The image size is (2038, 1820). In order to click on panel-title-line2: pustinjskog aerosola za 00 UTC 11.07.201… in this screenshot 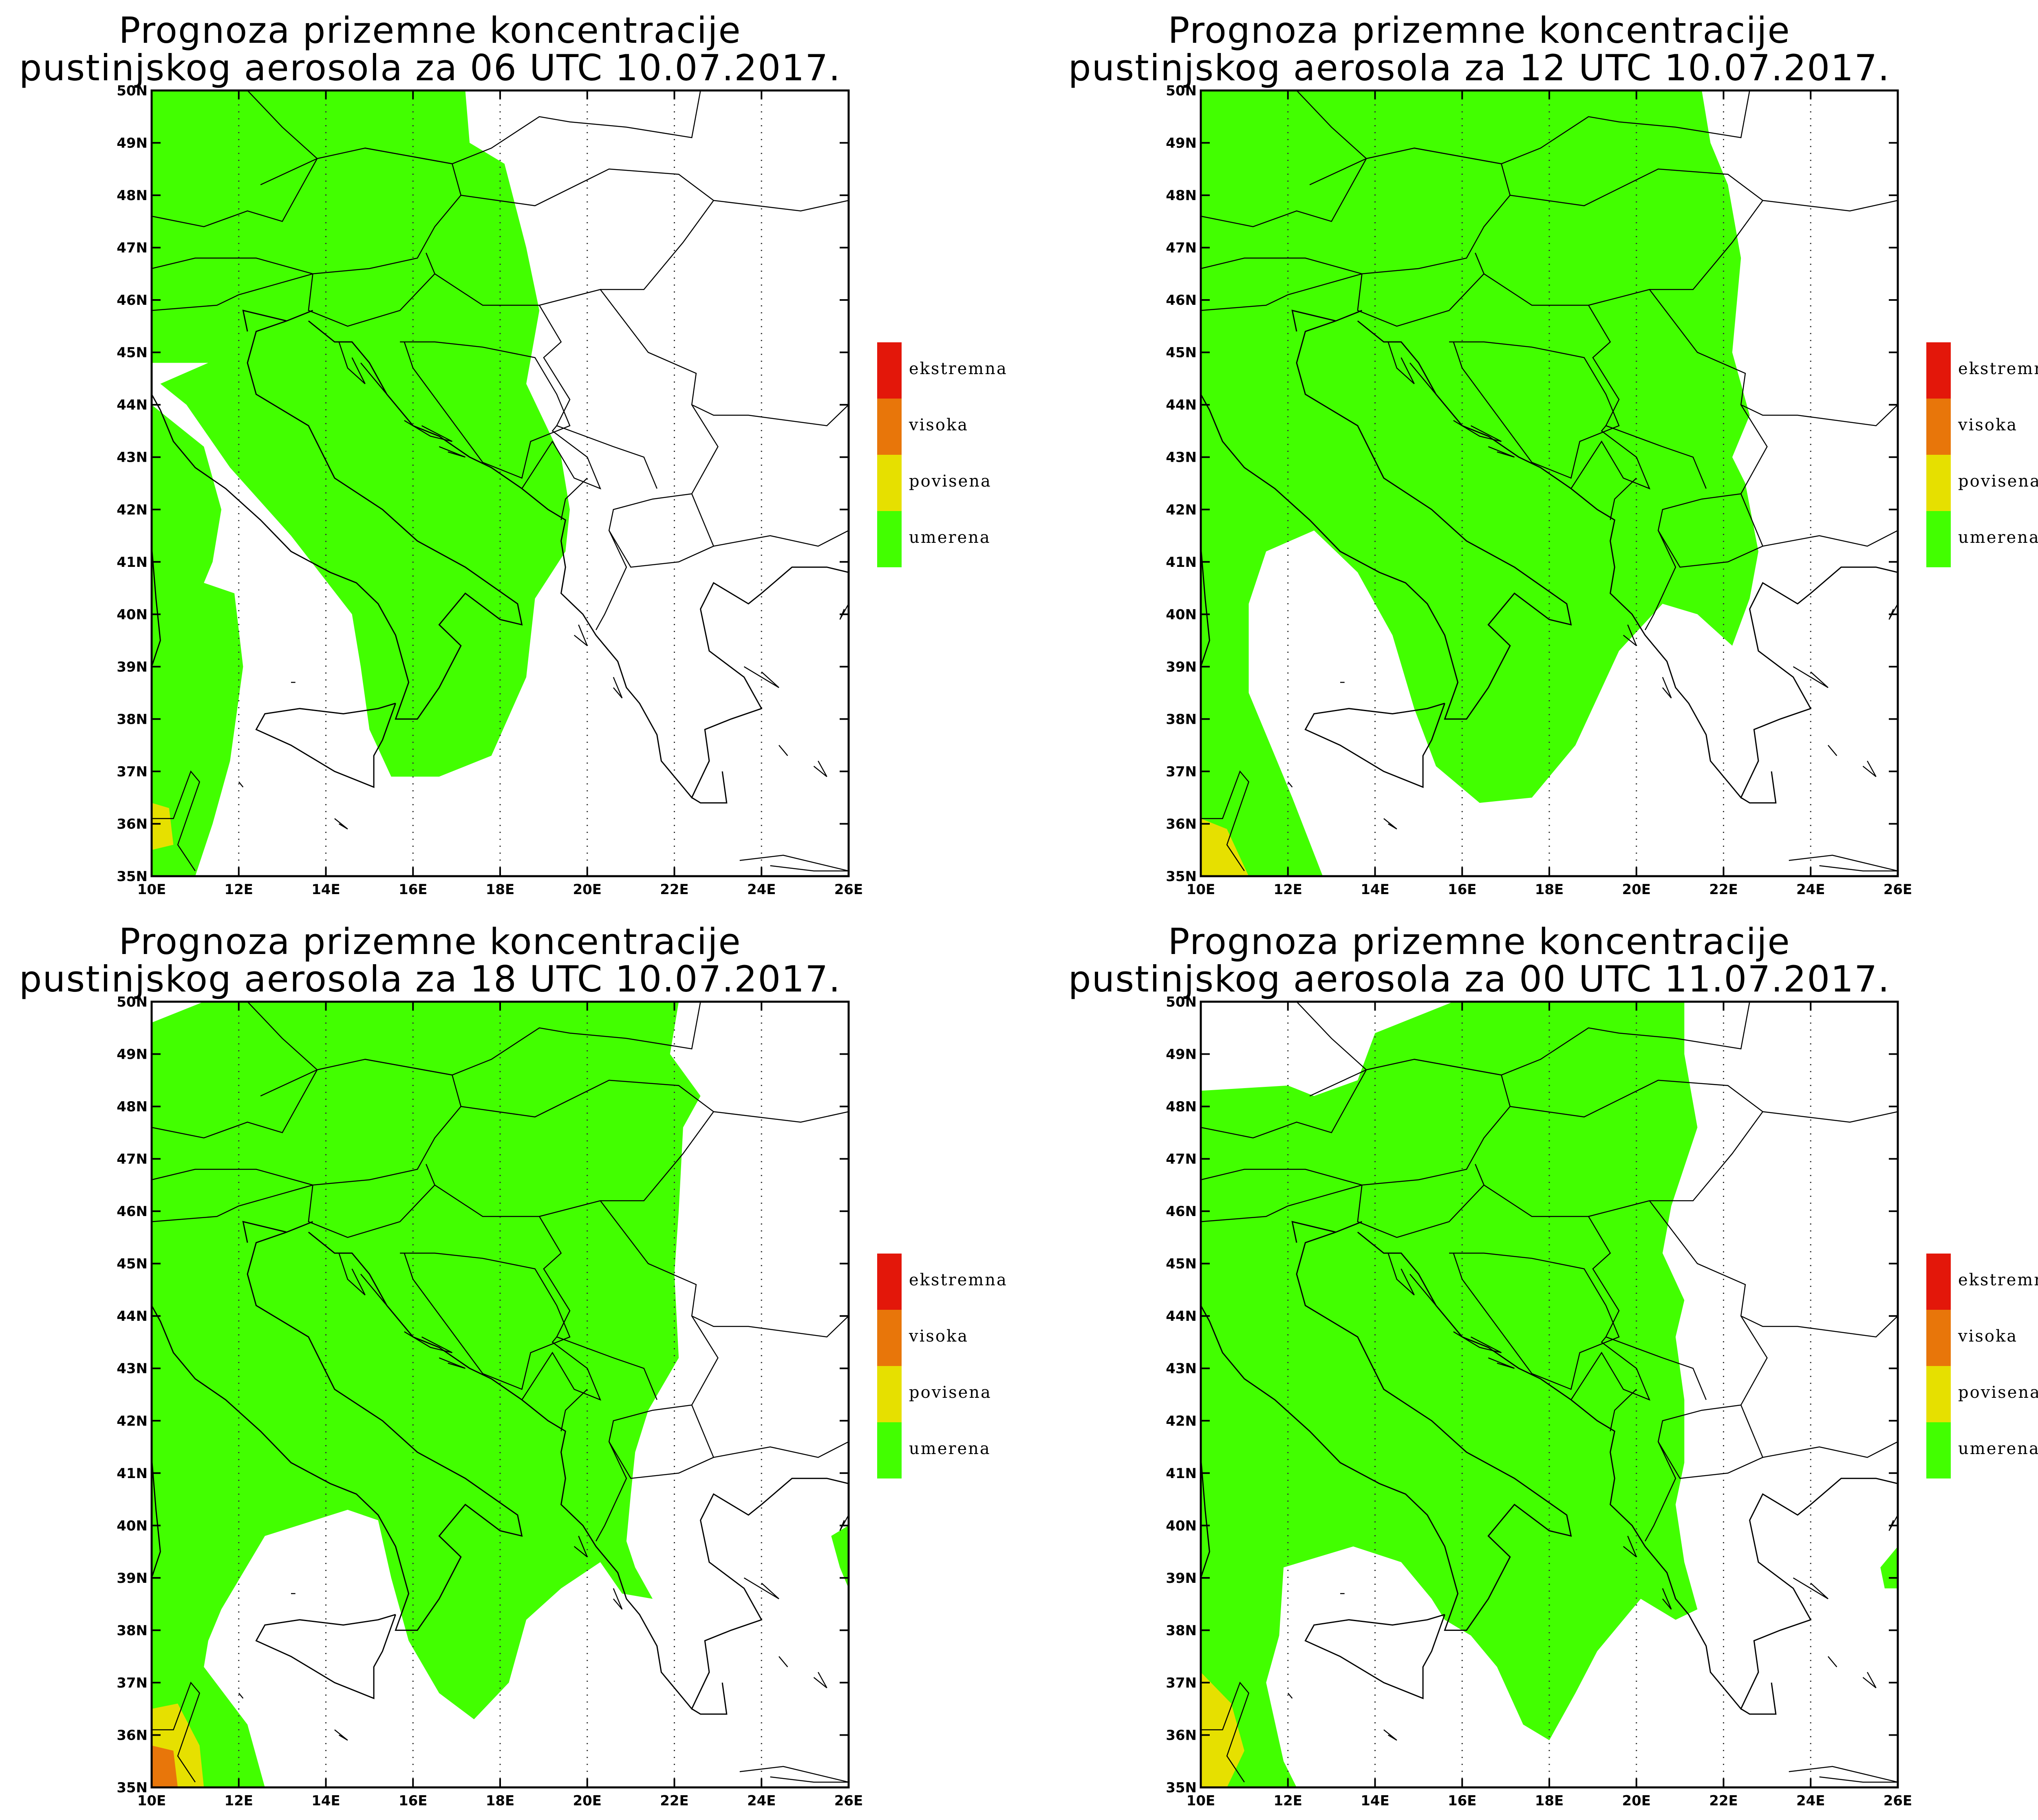, I will do `click(1479, 979)`.